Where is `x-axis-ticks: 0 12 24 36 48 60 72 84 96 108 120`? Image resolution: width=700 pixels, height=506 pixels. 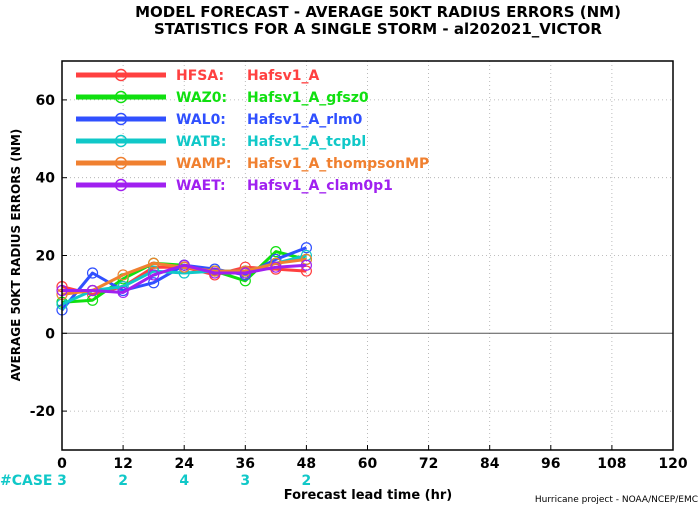
x-axis-ticks: 0 12 24 36 48 60 72 84 96 108 120 is located at coordinates (372, 458).